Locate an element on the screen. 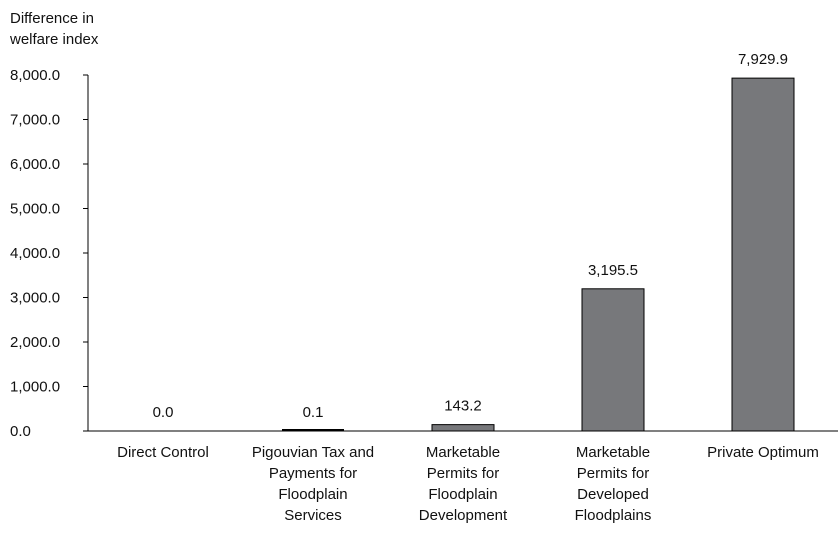 The image size is (838, 535). category-label: Development is located at coordinates (463, 515).